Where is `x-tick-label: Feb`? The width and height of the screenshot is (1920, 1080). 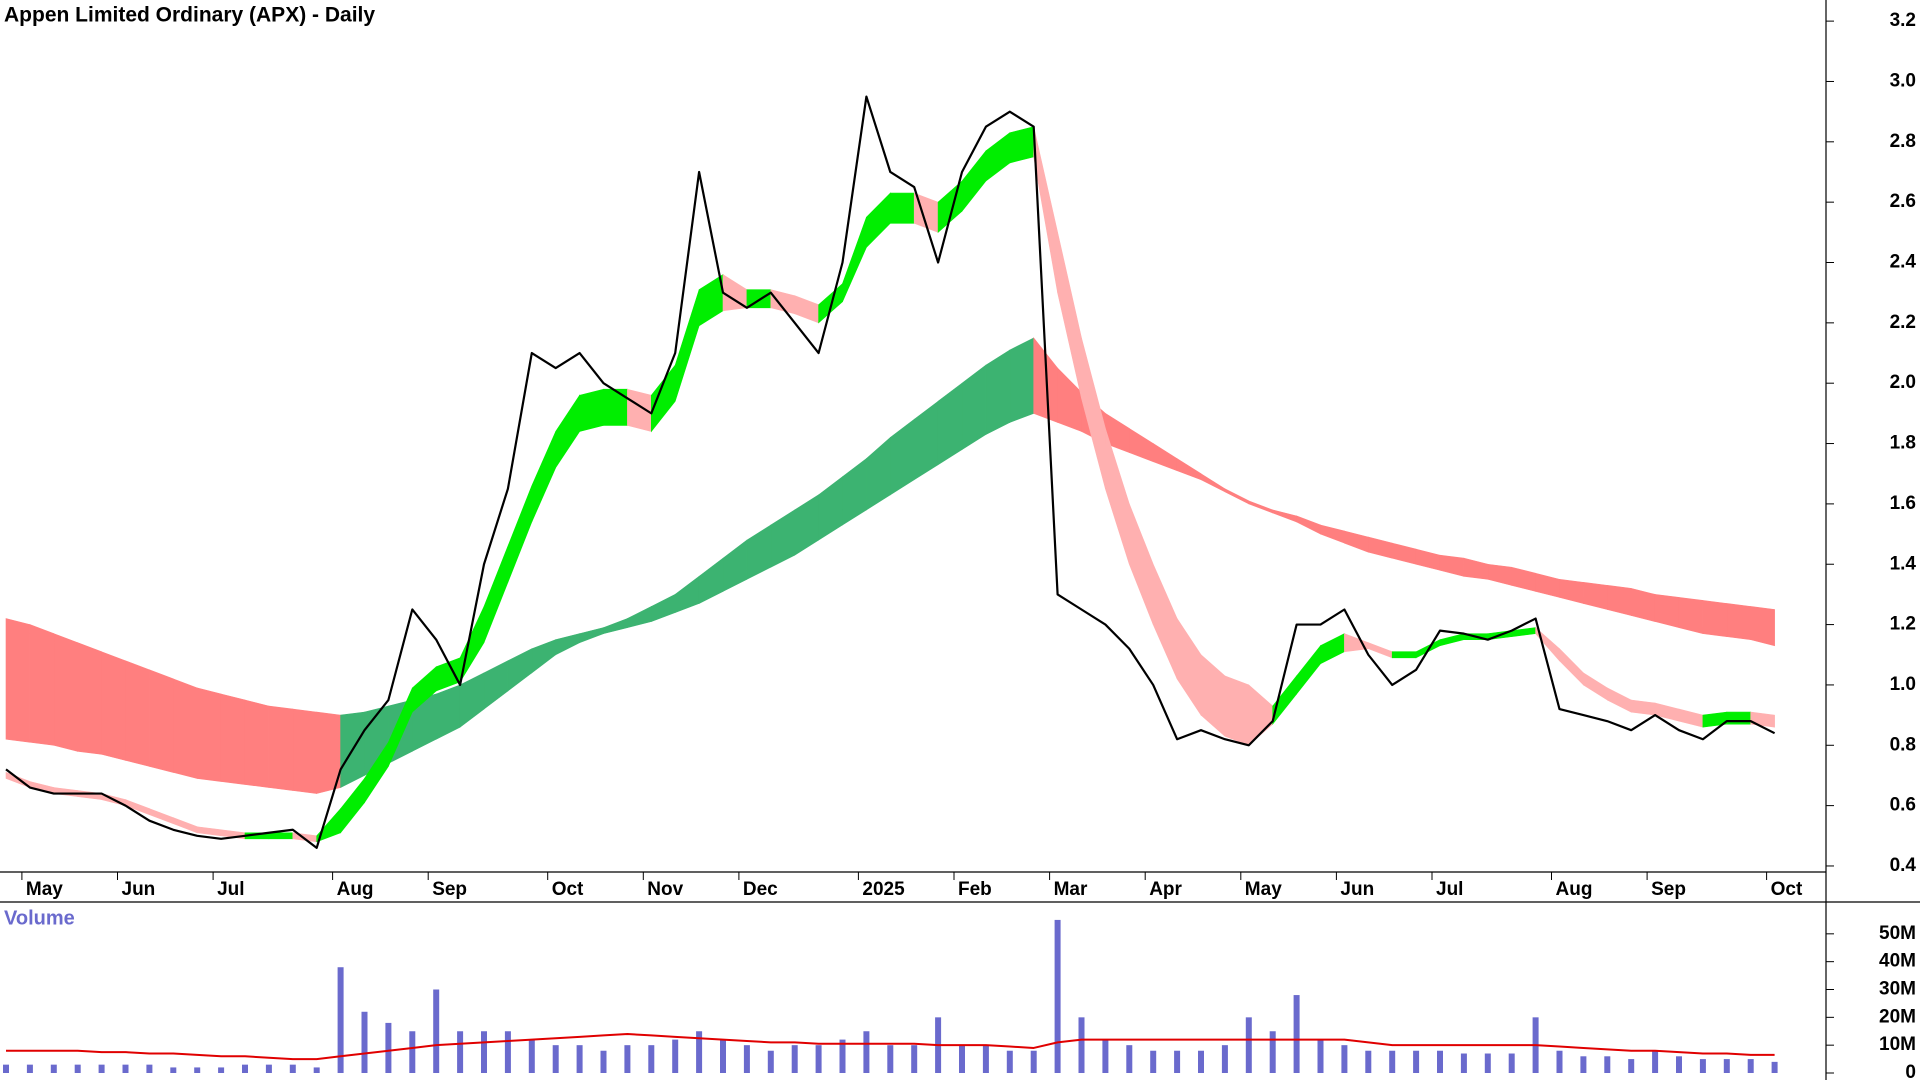 x-tick-label: Feb is located at coordinates (975, 889).